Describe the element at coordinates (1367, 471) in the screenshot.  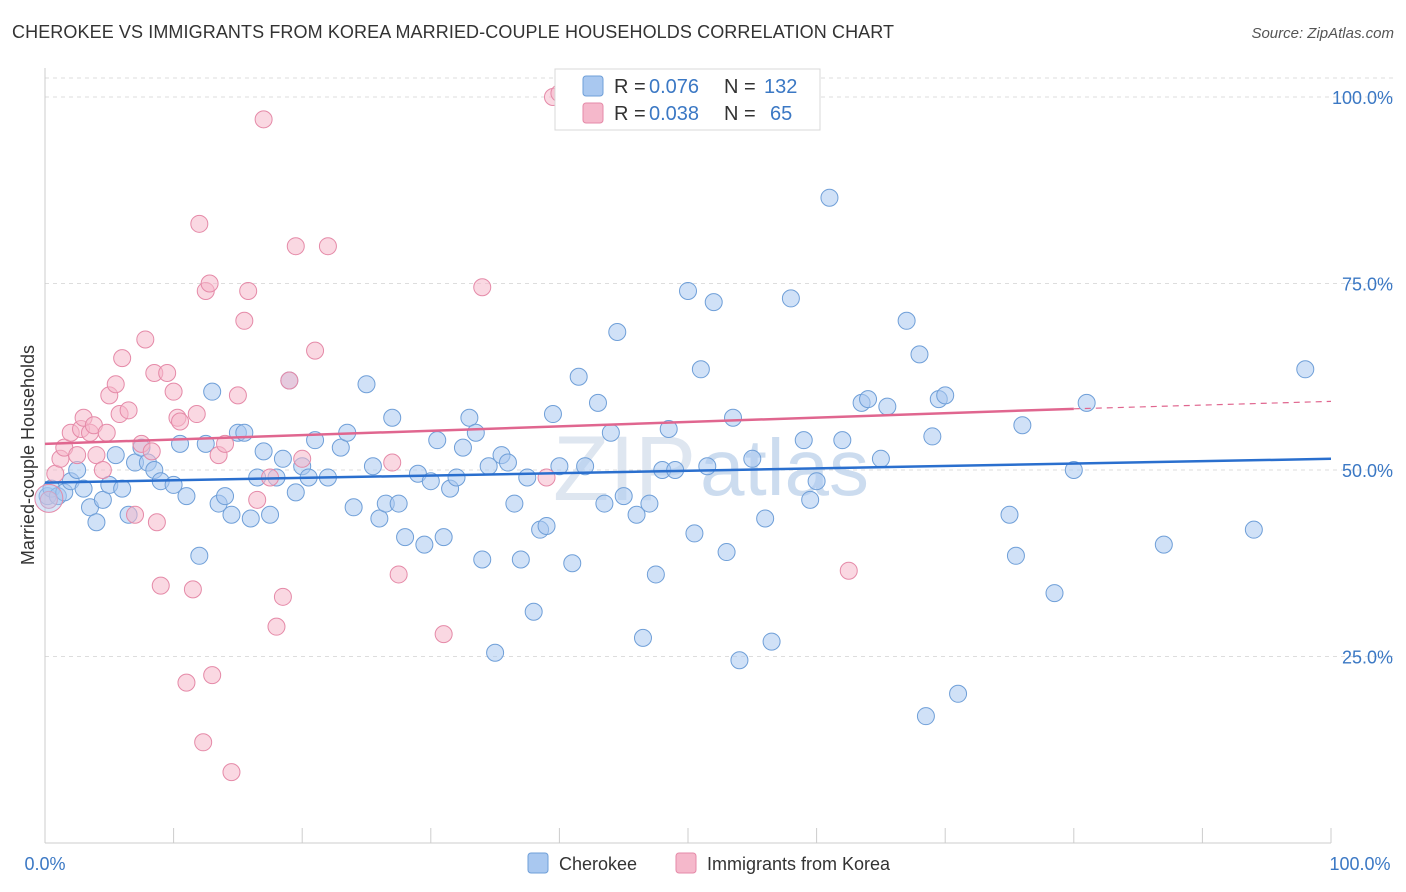
I see `y-tick-label-1: 50.0%` at that location.